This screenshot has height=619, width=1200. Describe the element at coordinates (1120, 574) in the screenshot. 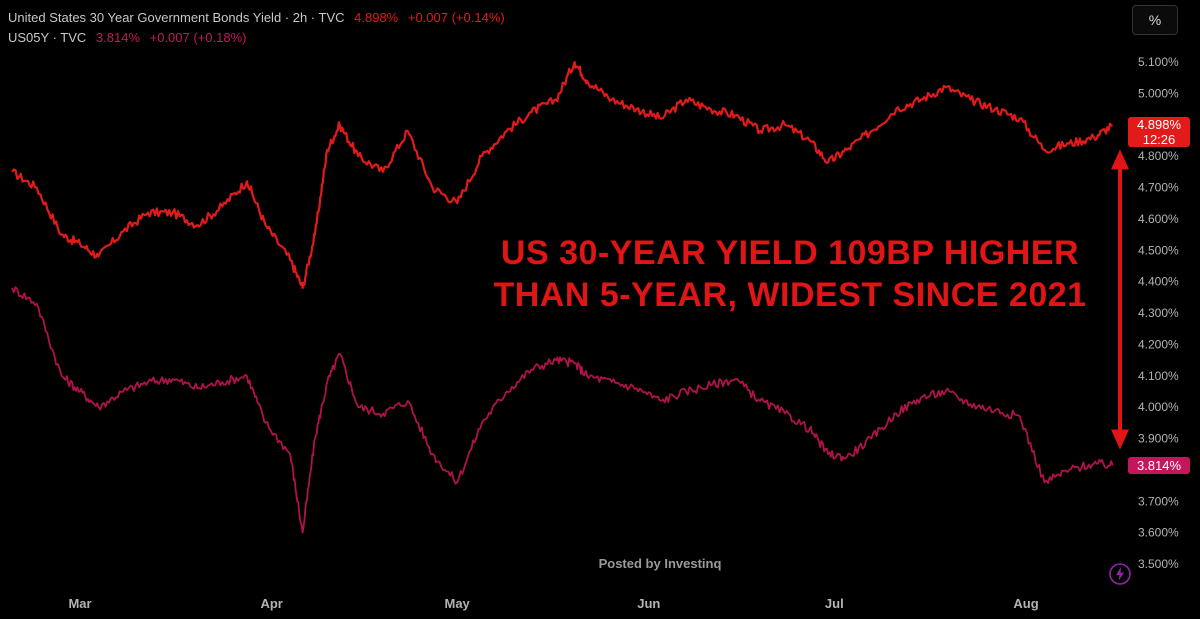

I see `lightning-icon` at that location.